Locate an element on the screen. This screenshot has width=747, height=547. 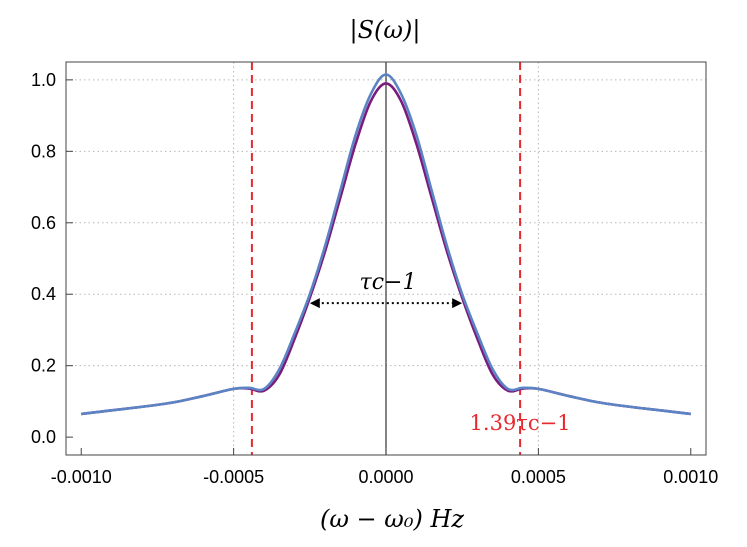
y-tick-label: 0.2 is located at coordinates (43, 366).